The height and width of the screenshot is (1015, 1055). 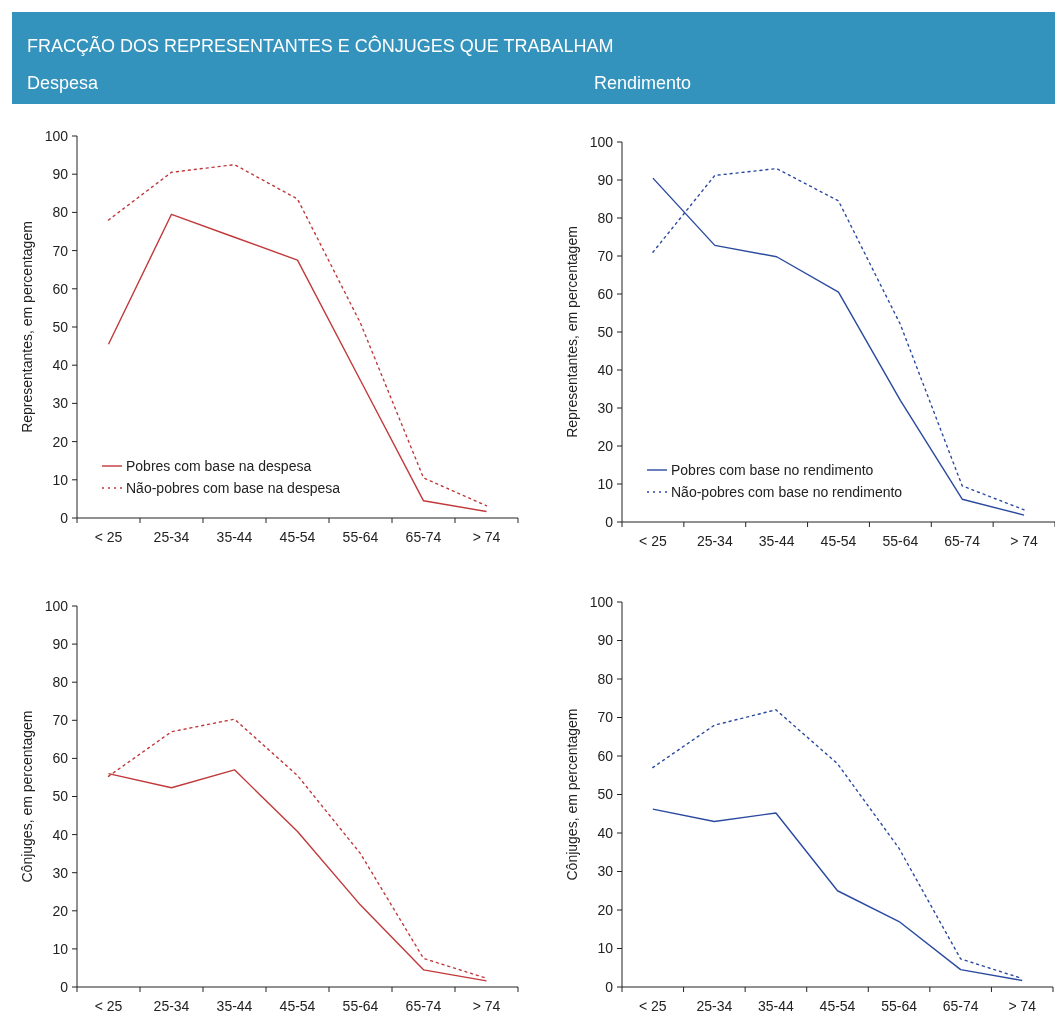 I want to click on legend-label: Não-pobres com base na despesa, so click(x=233, y=488).